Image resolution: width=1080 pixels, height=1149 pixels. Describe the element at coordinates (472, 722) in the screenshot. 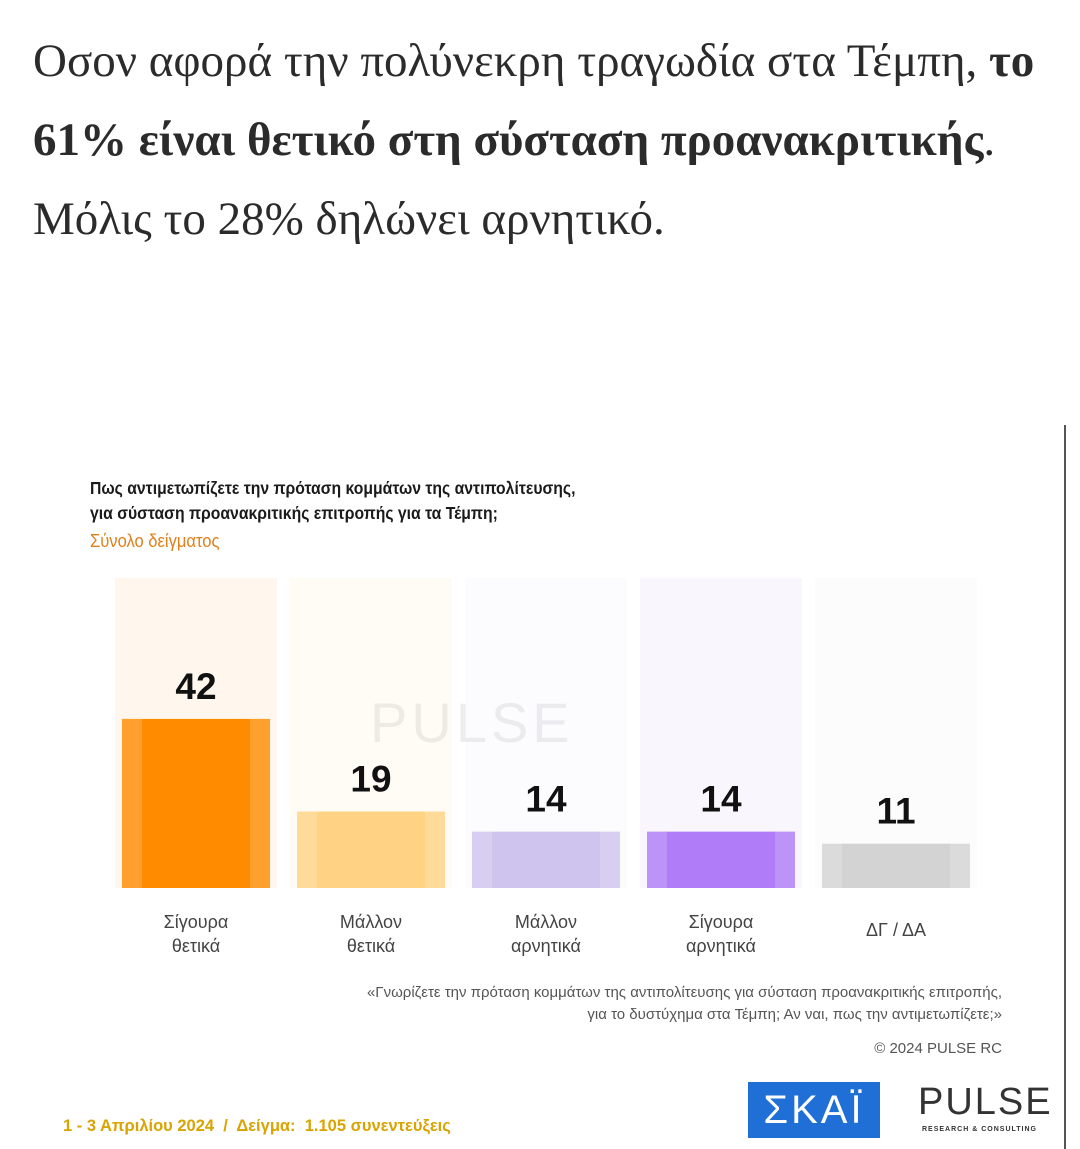

I see `watermark: PULSE` at that location.